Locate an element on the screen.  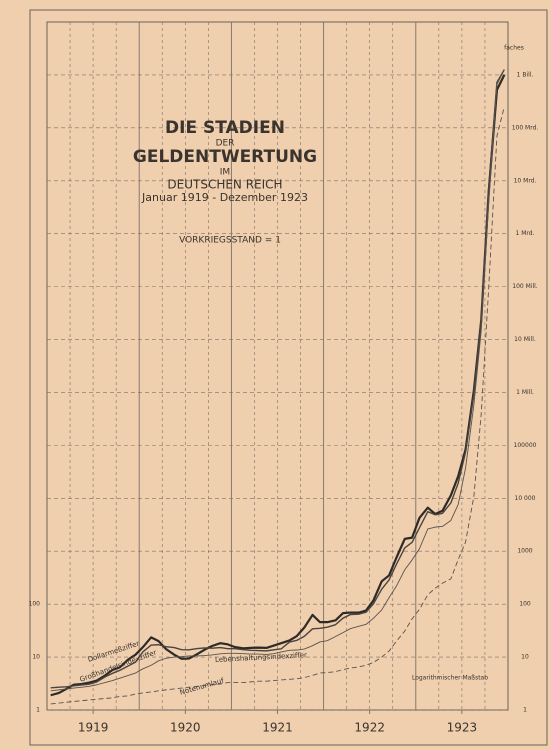
y-tick-label: 10 Mill. is located at coordinates (525, 339).